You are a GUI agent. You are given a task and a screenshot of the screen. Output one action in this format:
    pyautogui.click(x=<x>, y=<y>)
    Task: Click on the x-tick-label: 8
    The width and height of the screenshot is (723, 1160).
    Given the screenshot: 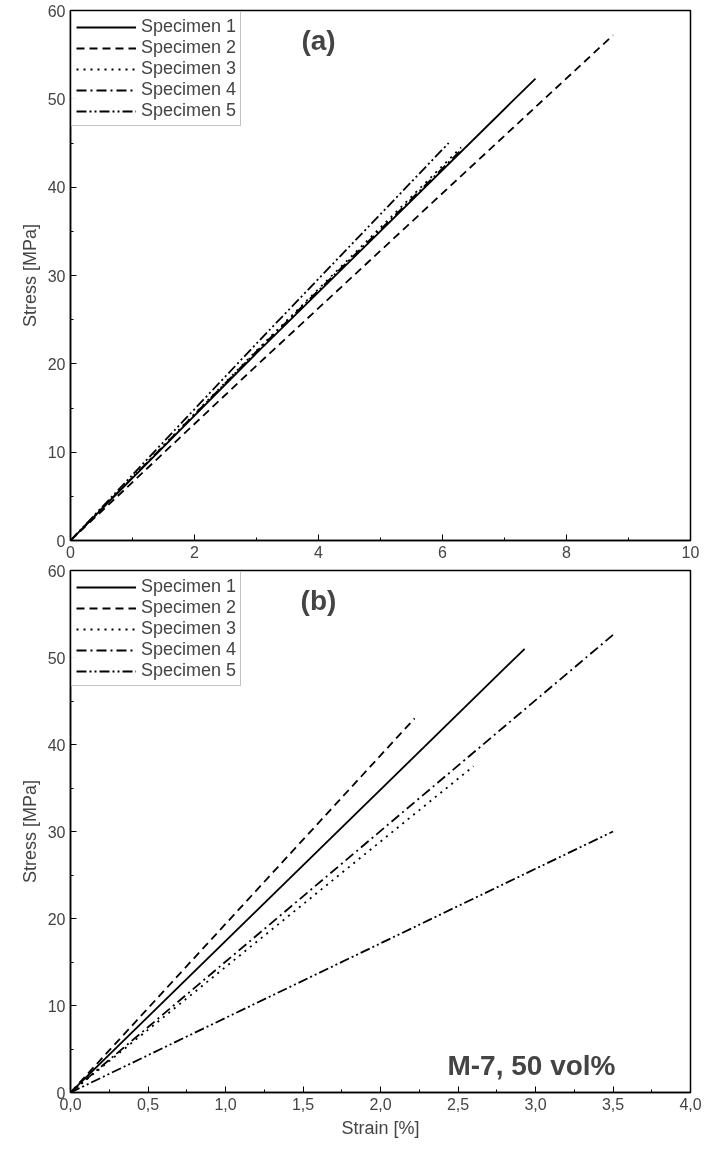 What is the action you would take?
    pyautogui.click(x=567, y=552)
    